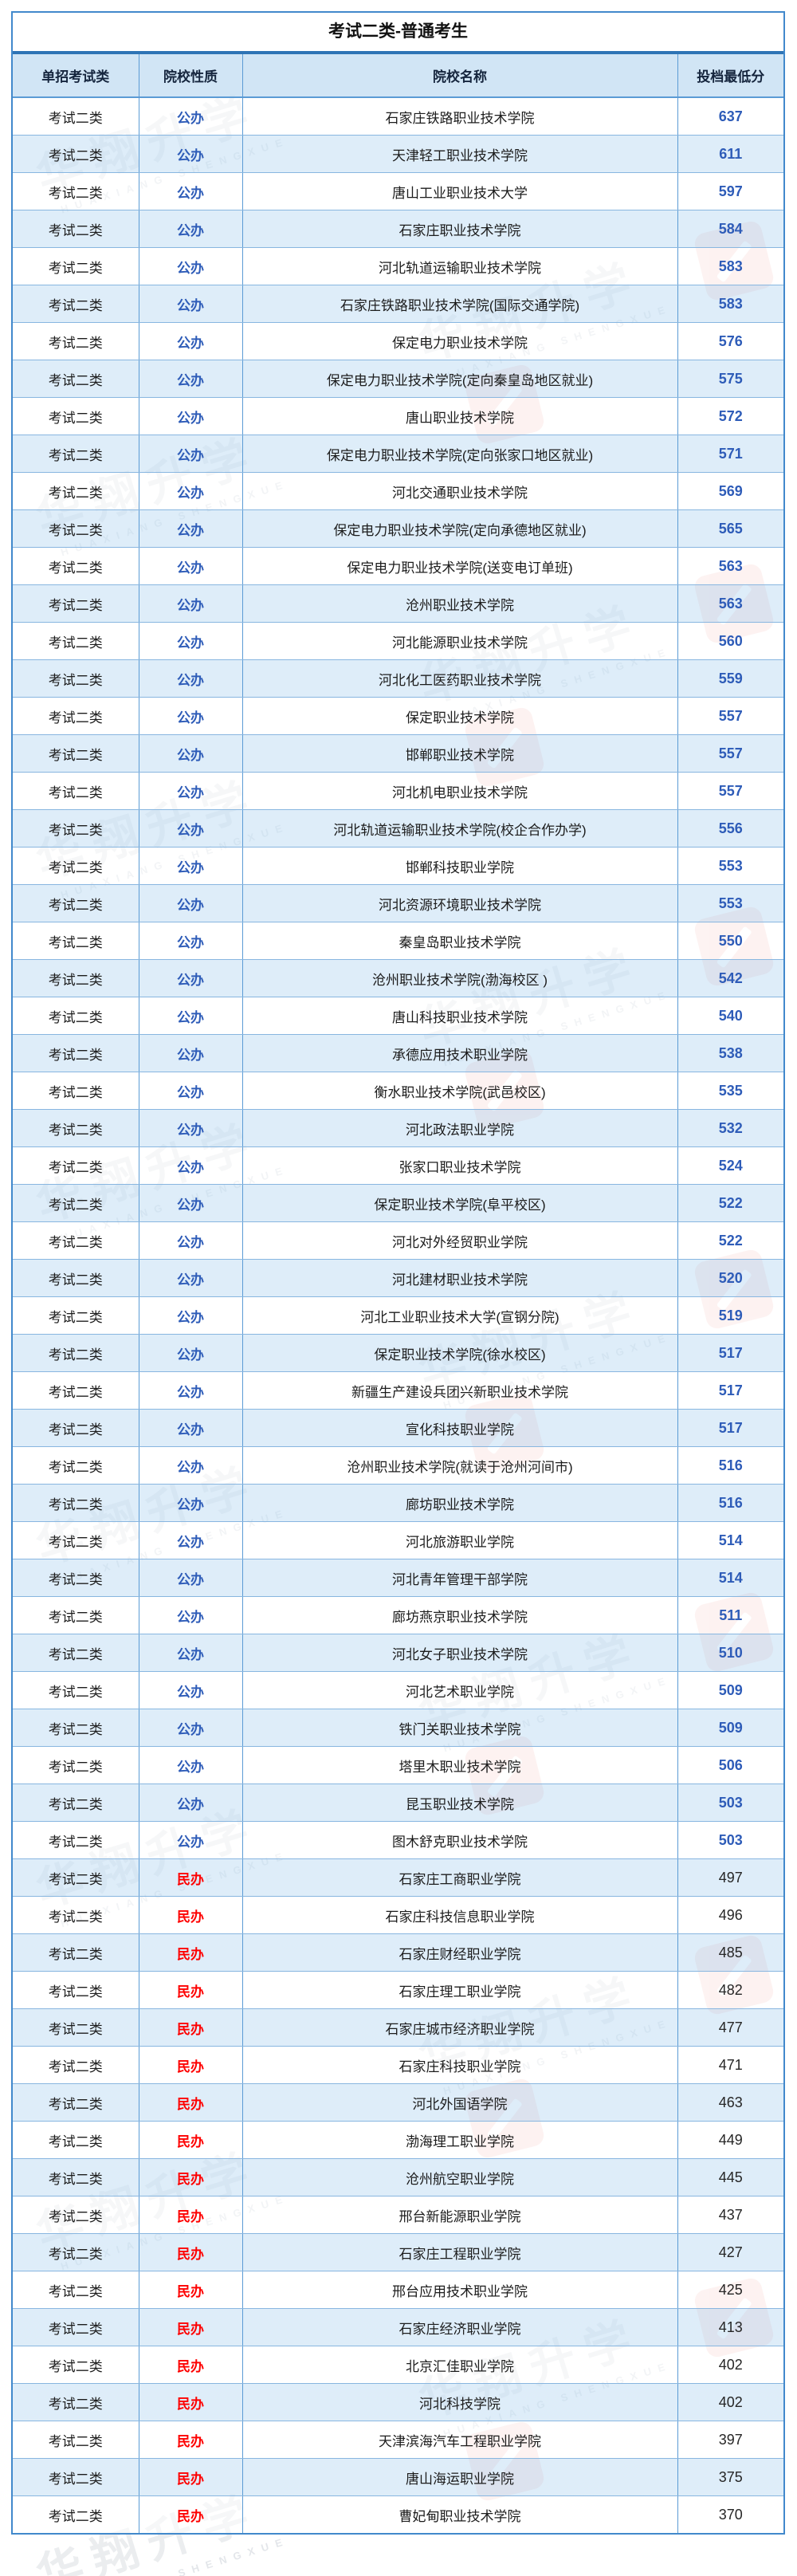 This screenshot has height=2576, width=797. Describe the element at coordinates (460, 416) in the screenshot. I see `school-name-cell: 唐山职业技术学院` at that location.